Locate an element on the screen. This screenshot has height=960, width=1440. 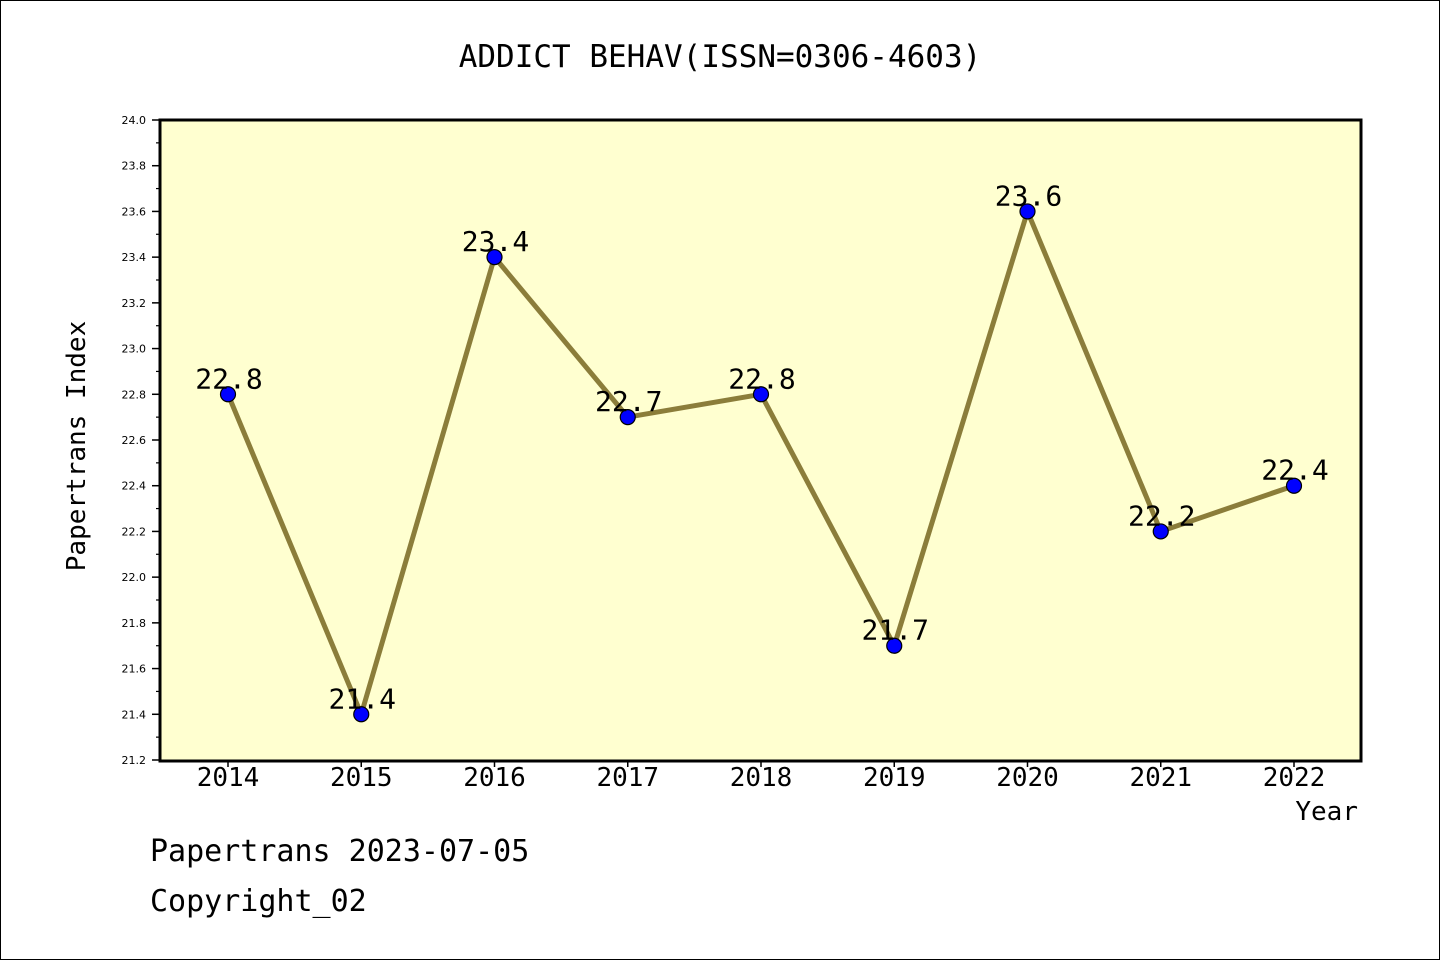
x-tick-label: 2018 is located at coordinates (761, 778).